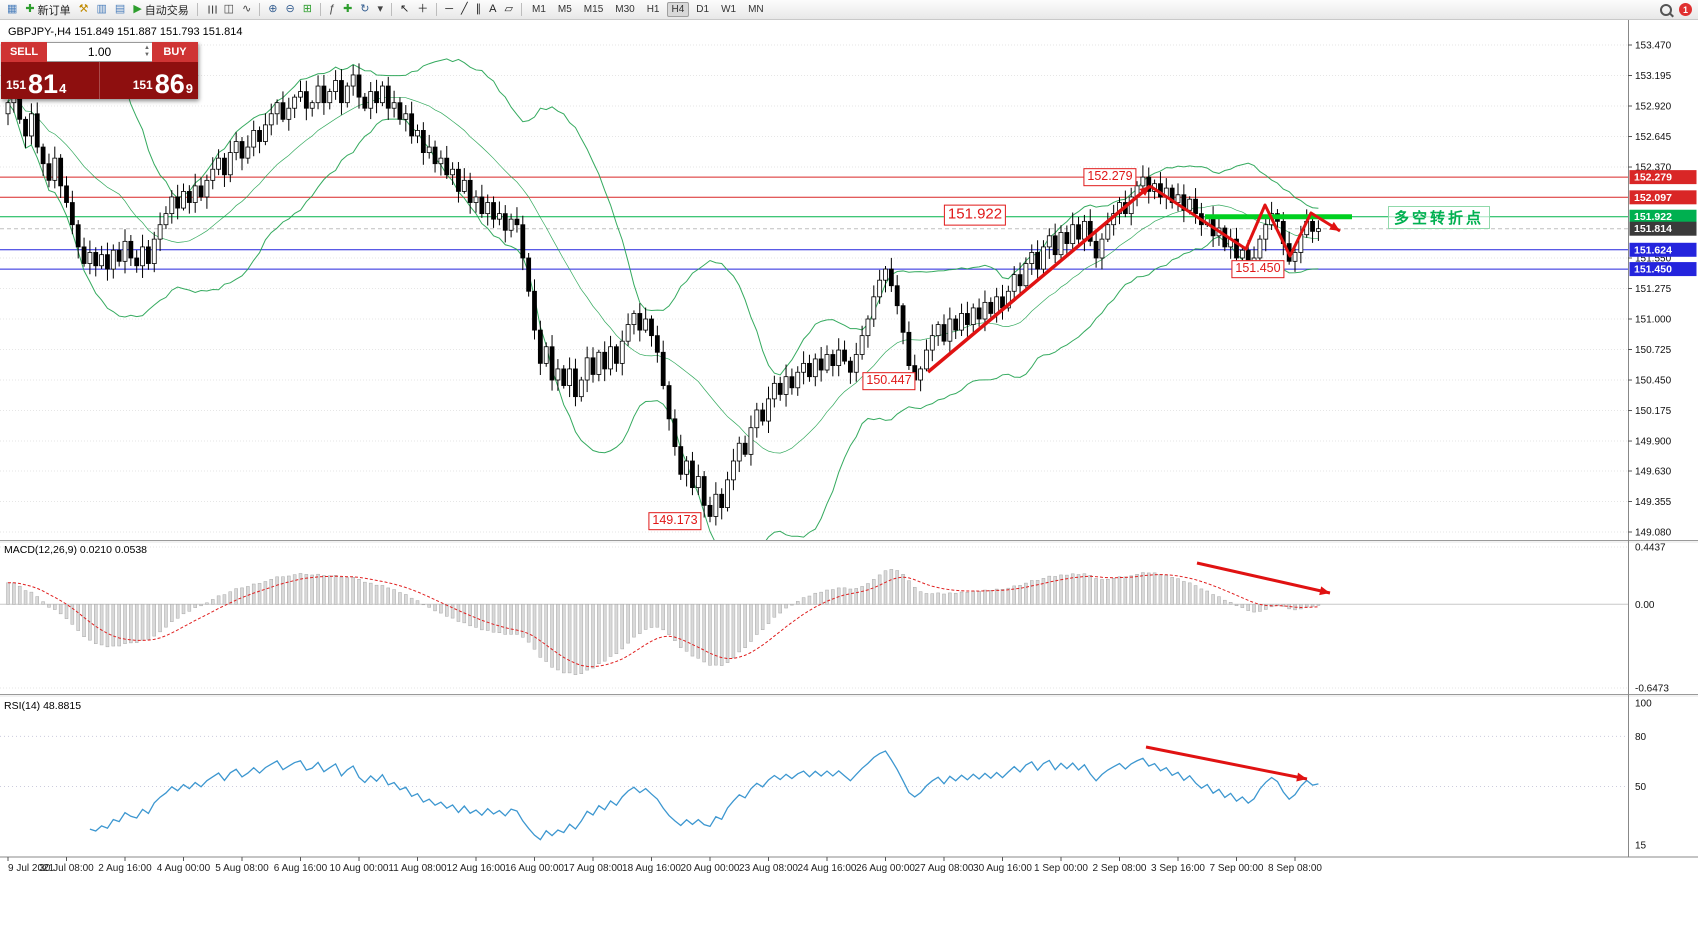  I want to click on crosshair-icon-glyph: ＋, so click(423, 9).